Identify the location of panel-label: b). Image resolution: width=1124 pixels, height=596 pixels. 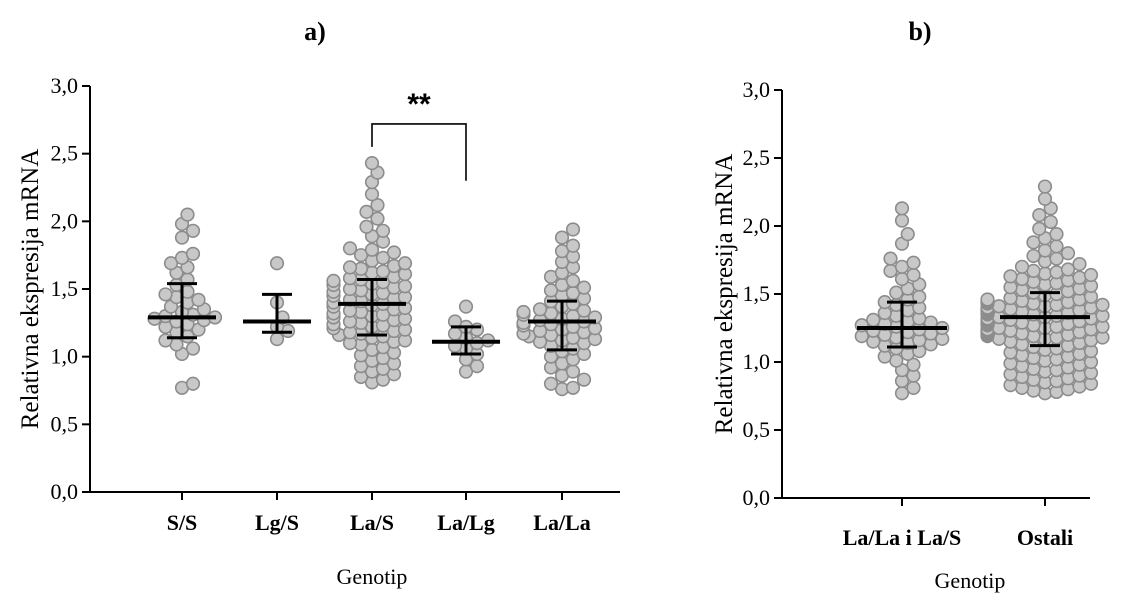
(919, 31).